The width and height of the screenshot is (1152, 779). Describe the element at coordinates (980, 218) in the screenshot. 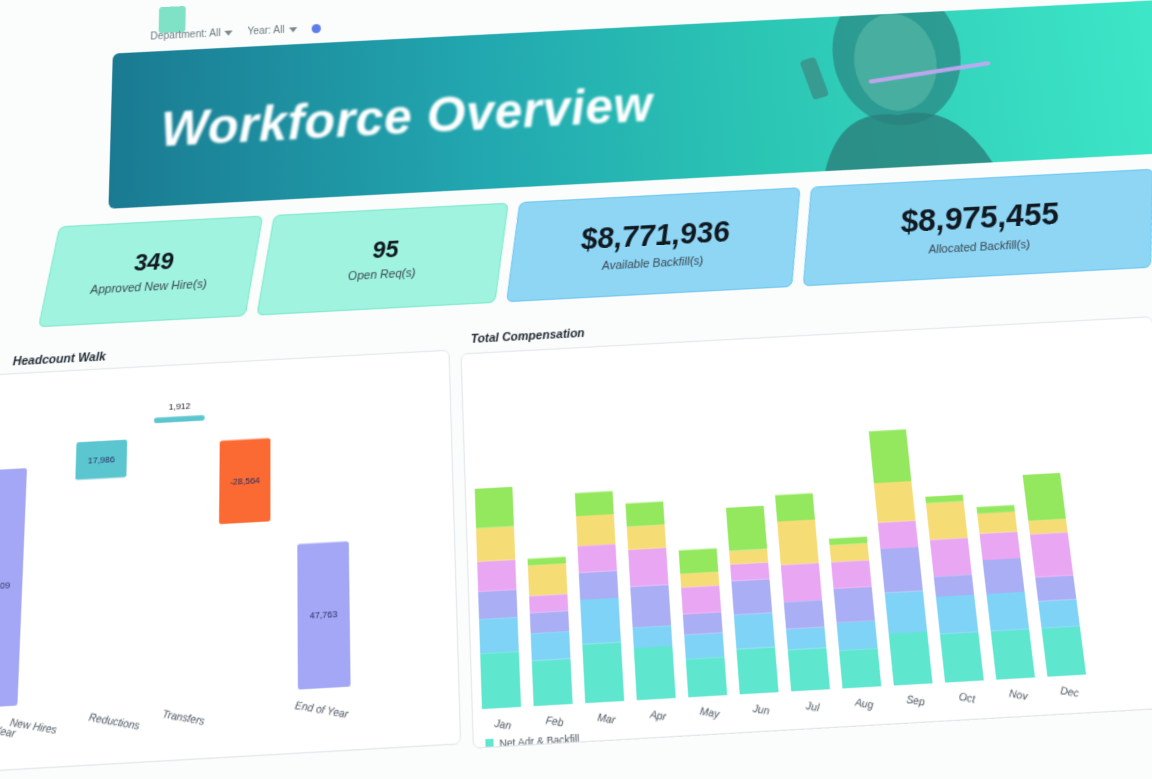

I see `kpi-value: $8,975,455` at that location.